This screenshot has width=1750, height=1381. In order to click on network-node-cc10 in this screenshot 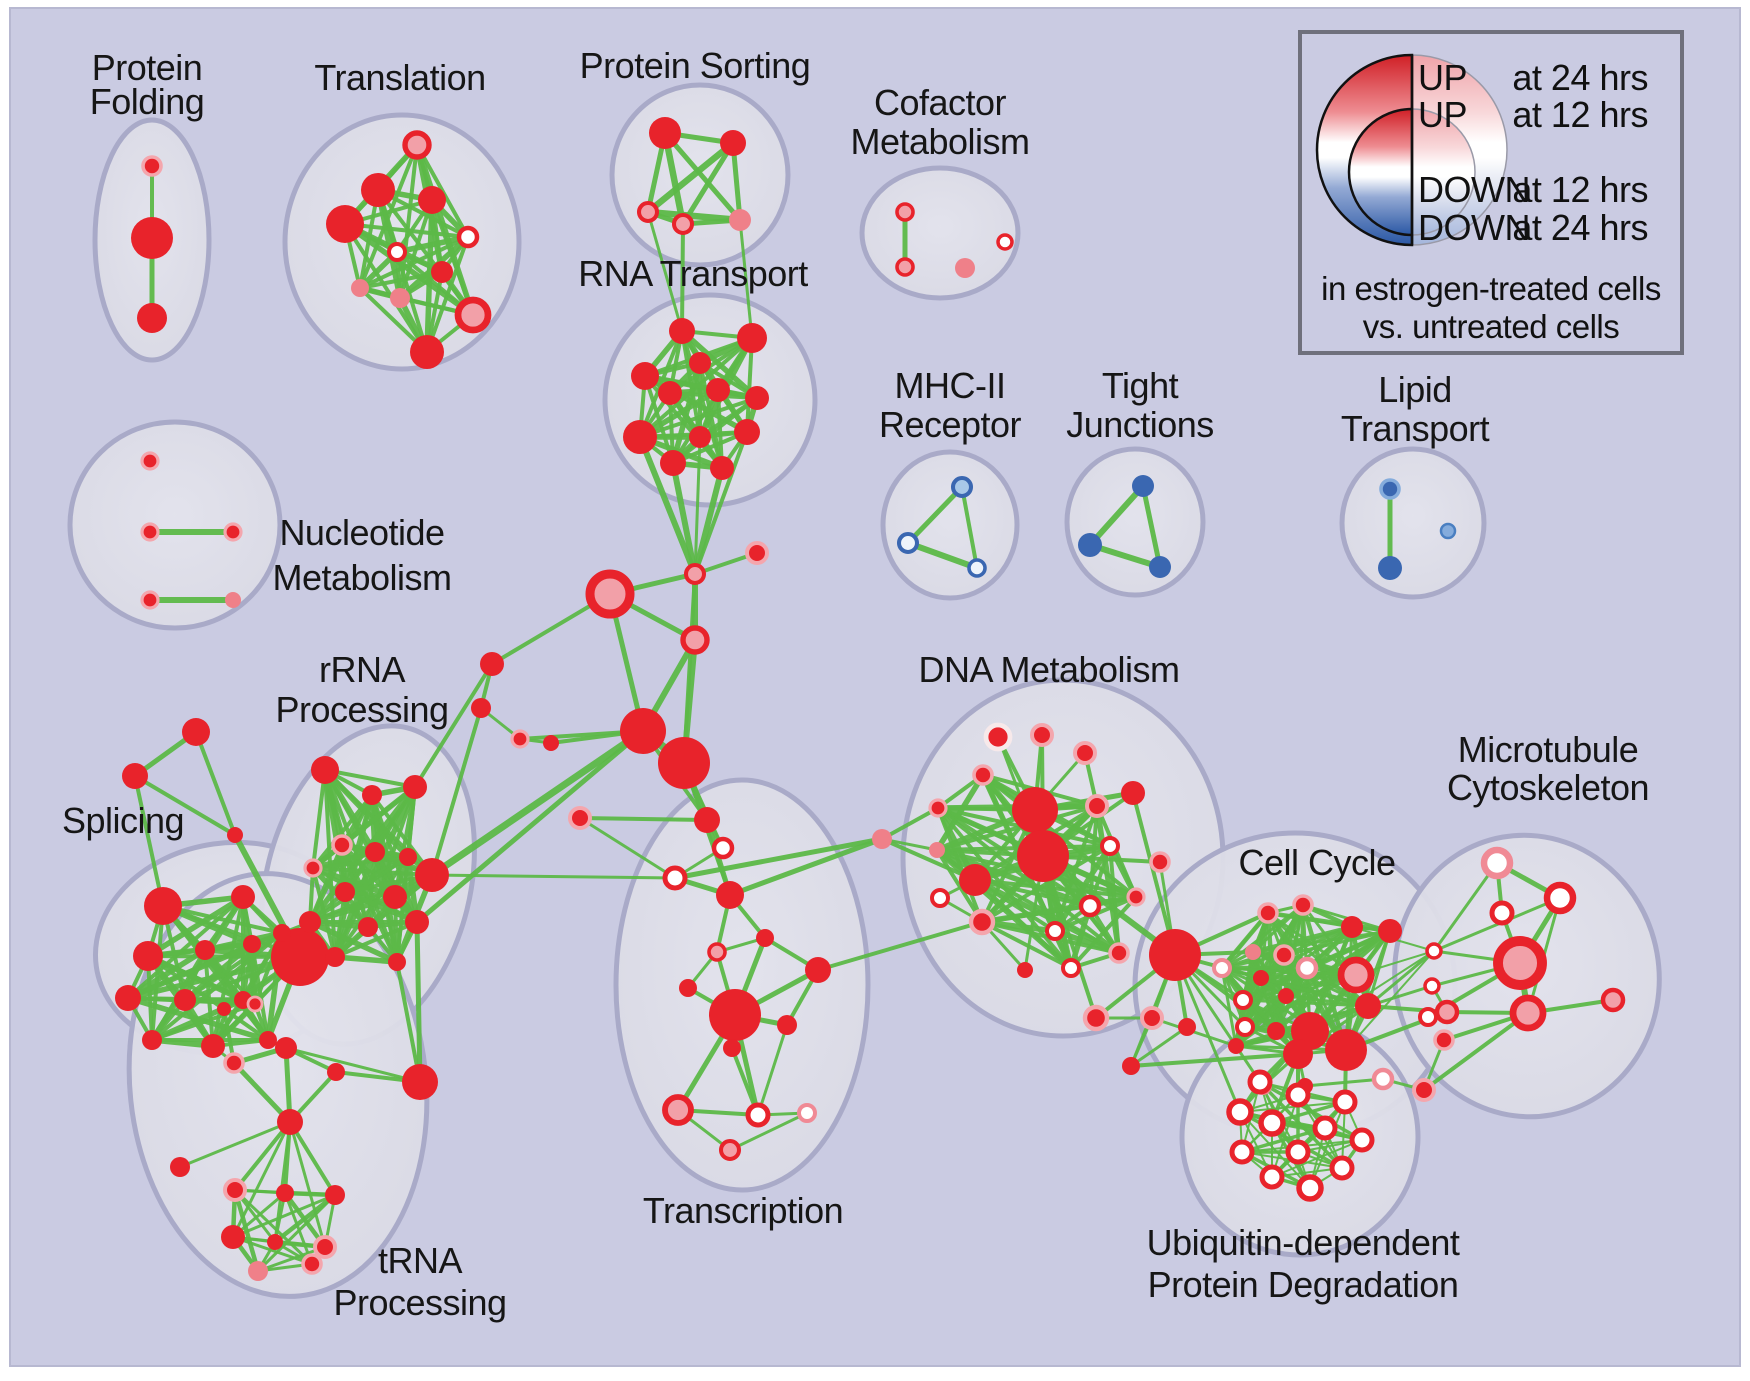, I will do `click(1243, 1000)`.